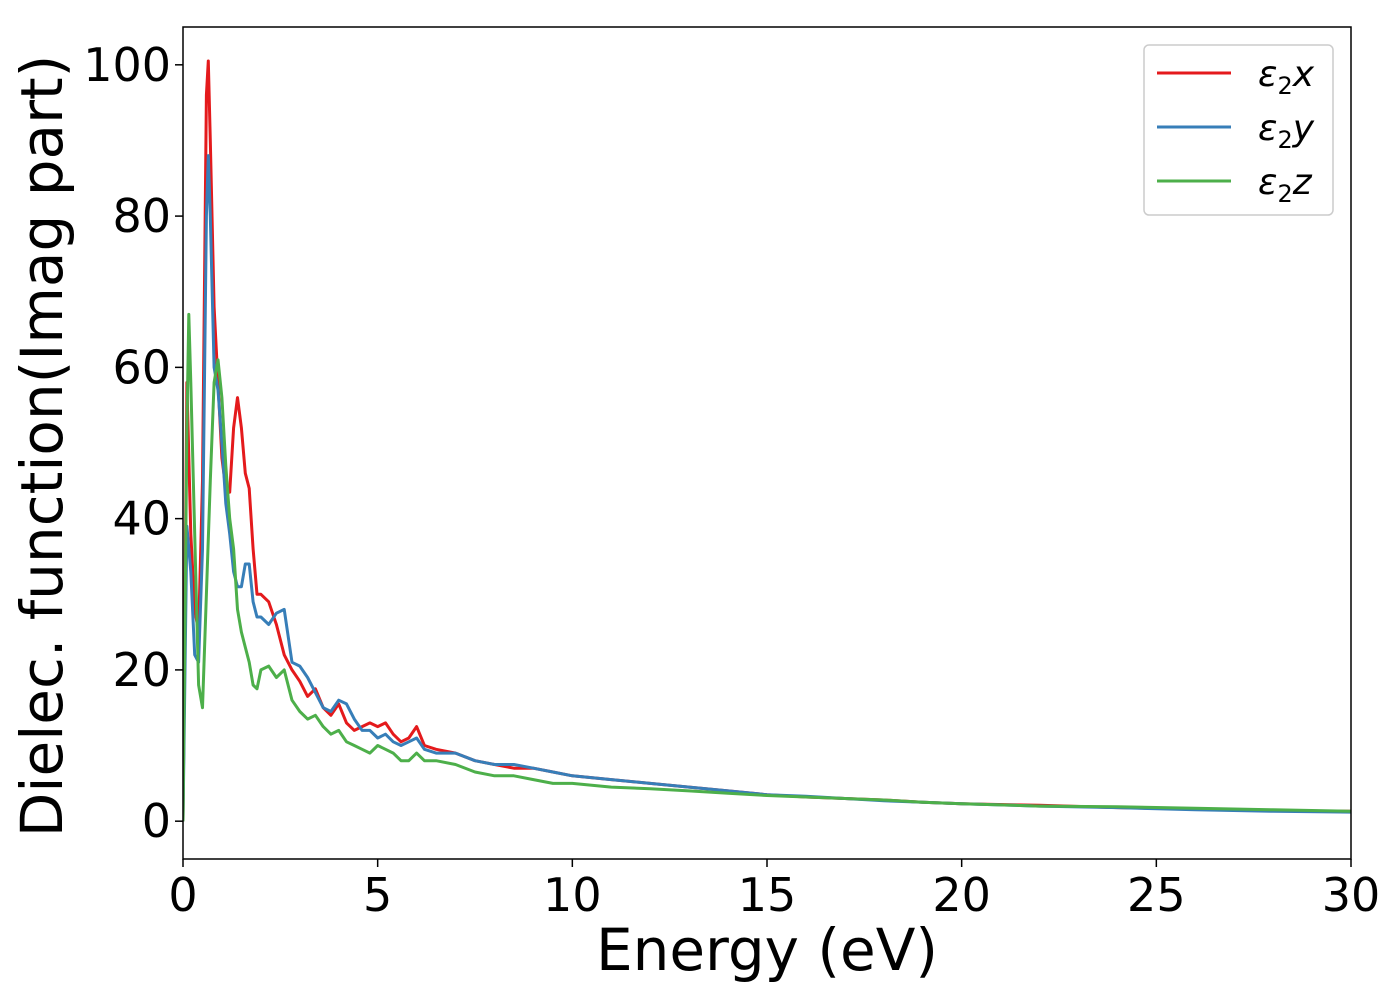 The height and width of the screenshot is (1000, 1400). I want to click on legend-label-x: ε2x, so click(1286, 77).